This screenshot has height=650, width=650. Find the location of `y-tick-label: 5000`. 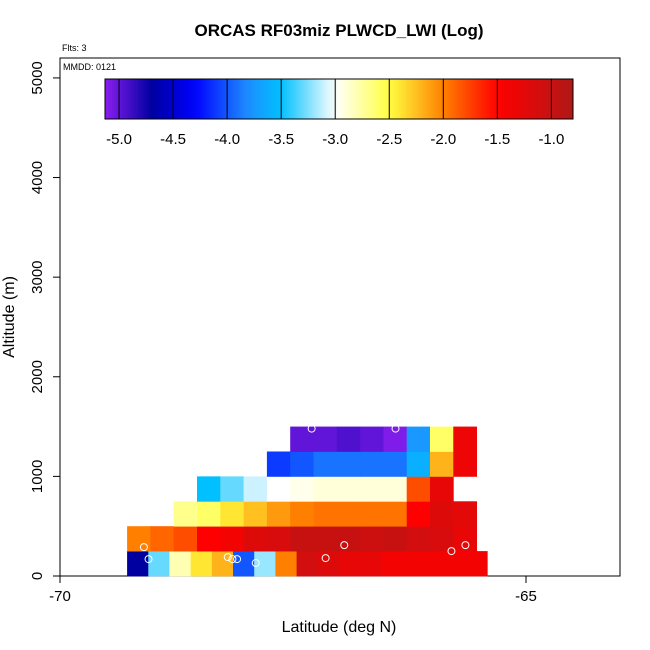

y-tick-label: 5000 is located at coordinates (37, 77).